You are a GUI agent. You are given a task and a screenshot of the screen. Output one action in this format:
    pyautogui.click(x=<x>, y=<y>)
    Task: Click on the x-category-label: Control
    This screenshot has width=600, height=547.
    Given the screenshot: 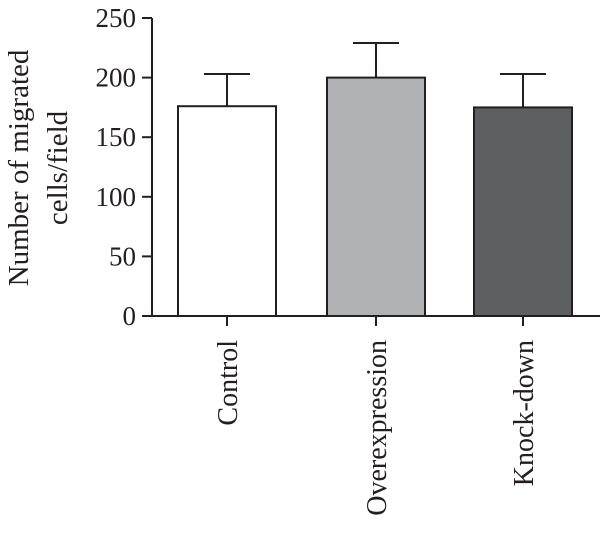 What is the action you would take?
    pyautogui.click(x=228, y=383)
    